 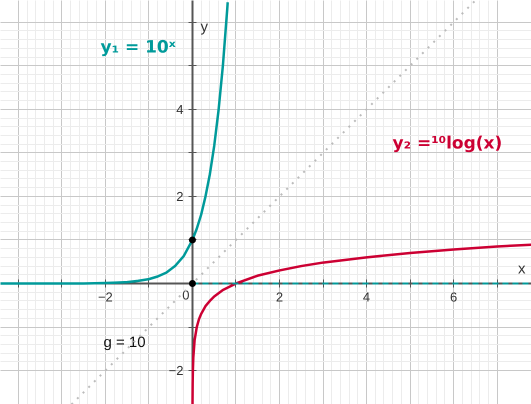 I want to click on y-tick-label: 2, so click(x=180, y=196).